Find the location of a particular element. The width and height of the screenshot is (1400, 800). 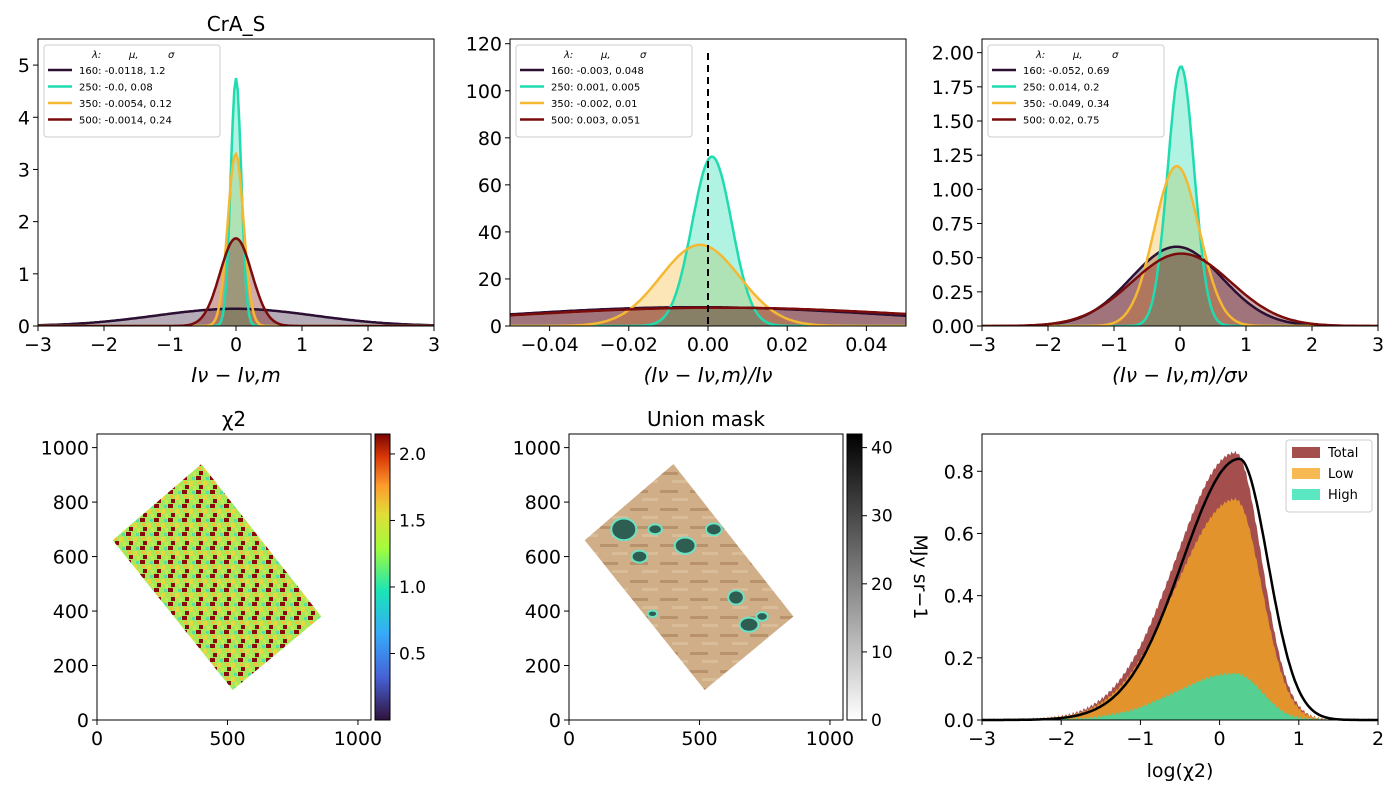

legend-swatch-low is located at coordinates (1306, 473).